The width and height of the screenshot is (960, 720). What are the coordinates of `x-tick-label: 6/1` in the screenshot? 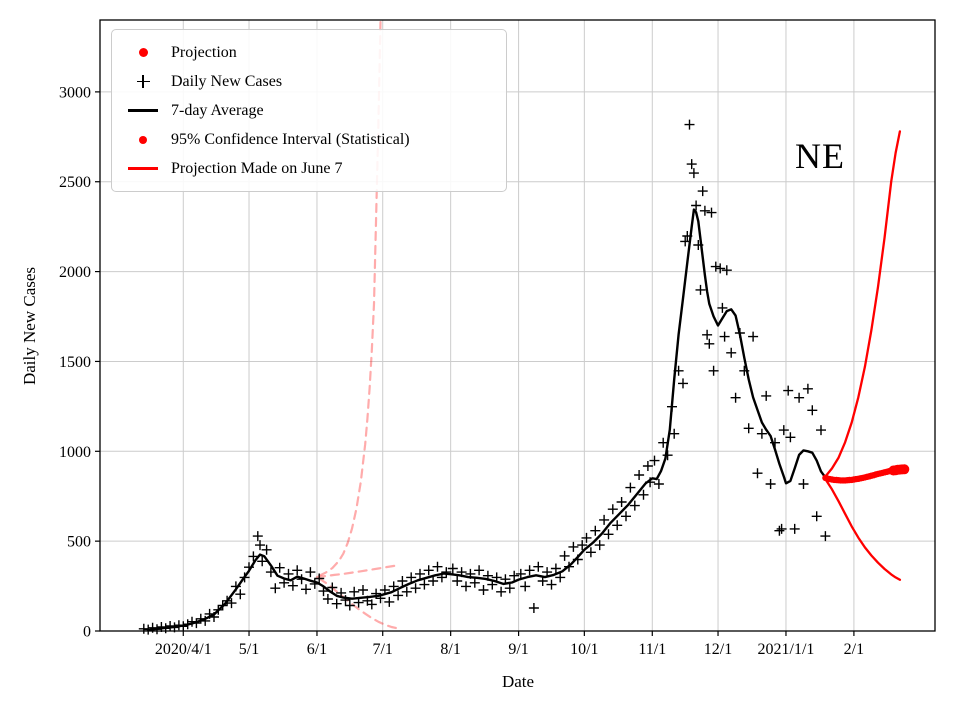 It's located at (317, 649).